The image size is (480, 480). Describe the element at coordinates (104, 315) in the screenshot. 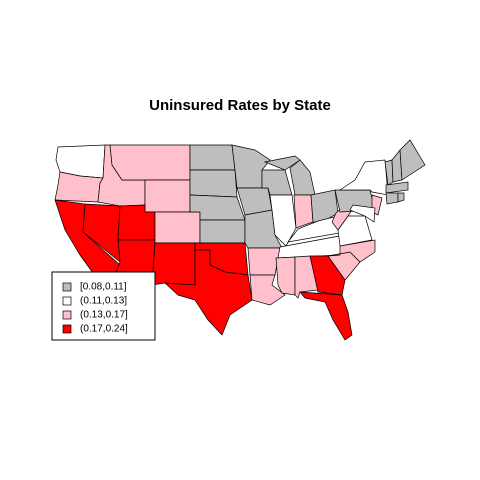

I see `legend-label: (0.13,0.17]` at that location.